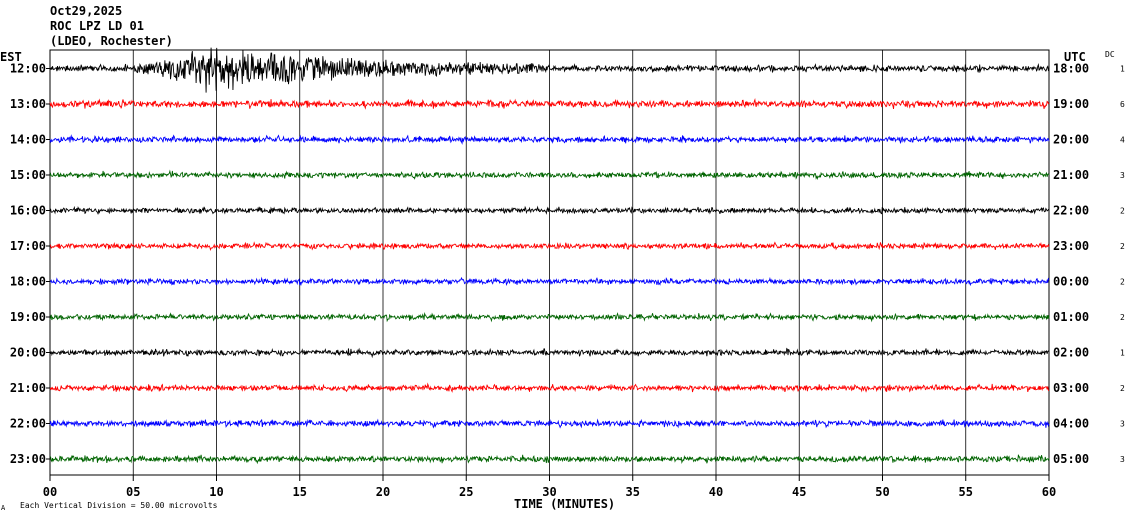 This screenshot has width=1130, height=519. Describe the element at coordinates (28, 246) in the screenshot. I see `est-label-1700: 17:00` at that location.